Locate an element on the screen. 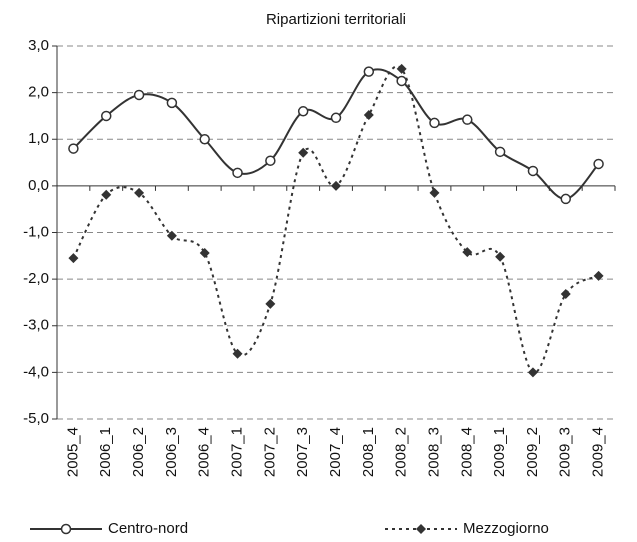  legend-label: Centro-nord is located at coordinates (148, 528).